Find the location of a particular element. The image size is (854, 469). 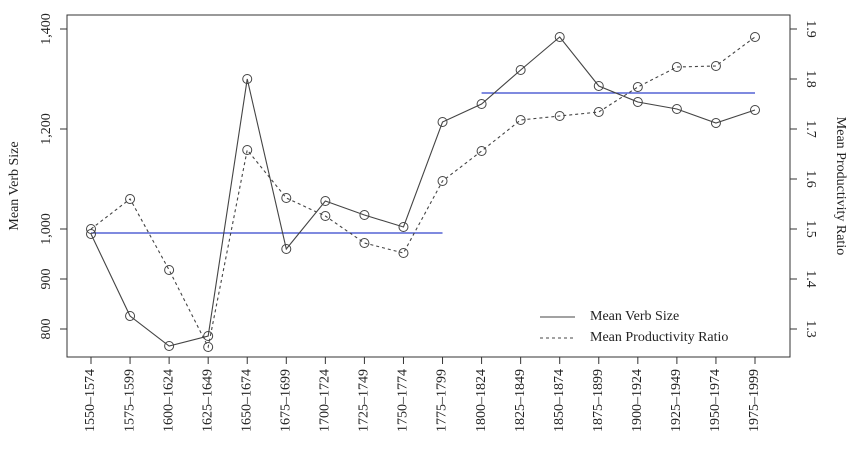

x-tick-label: 1550–1574 is located at coordinates (90, 400).